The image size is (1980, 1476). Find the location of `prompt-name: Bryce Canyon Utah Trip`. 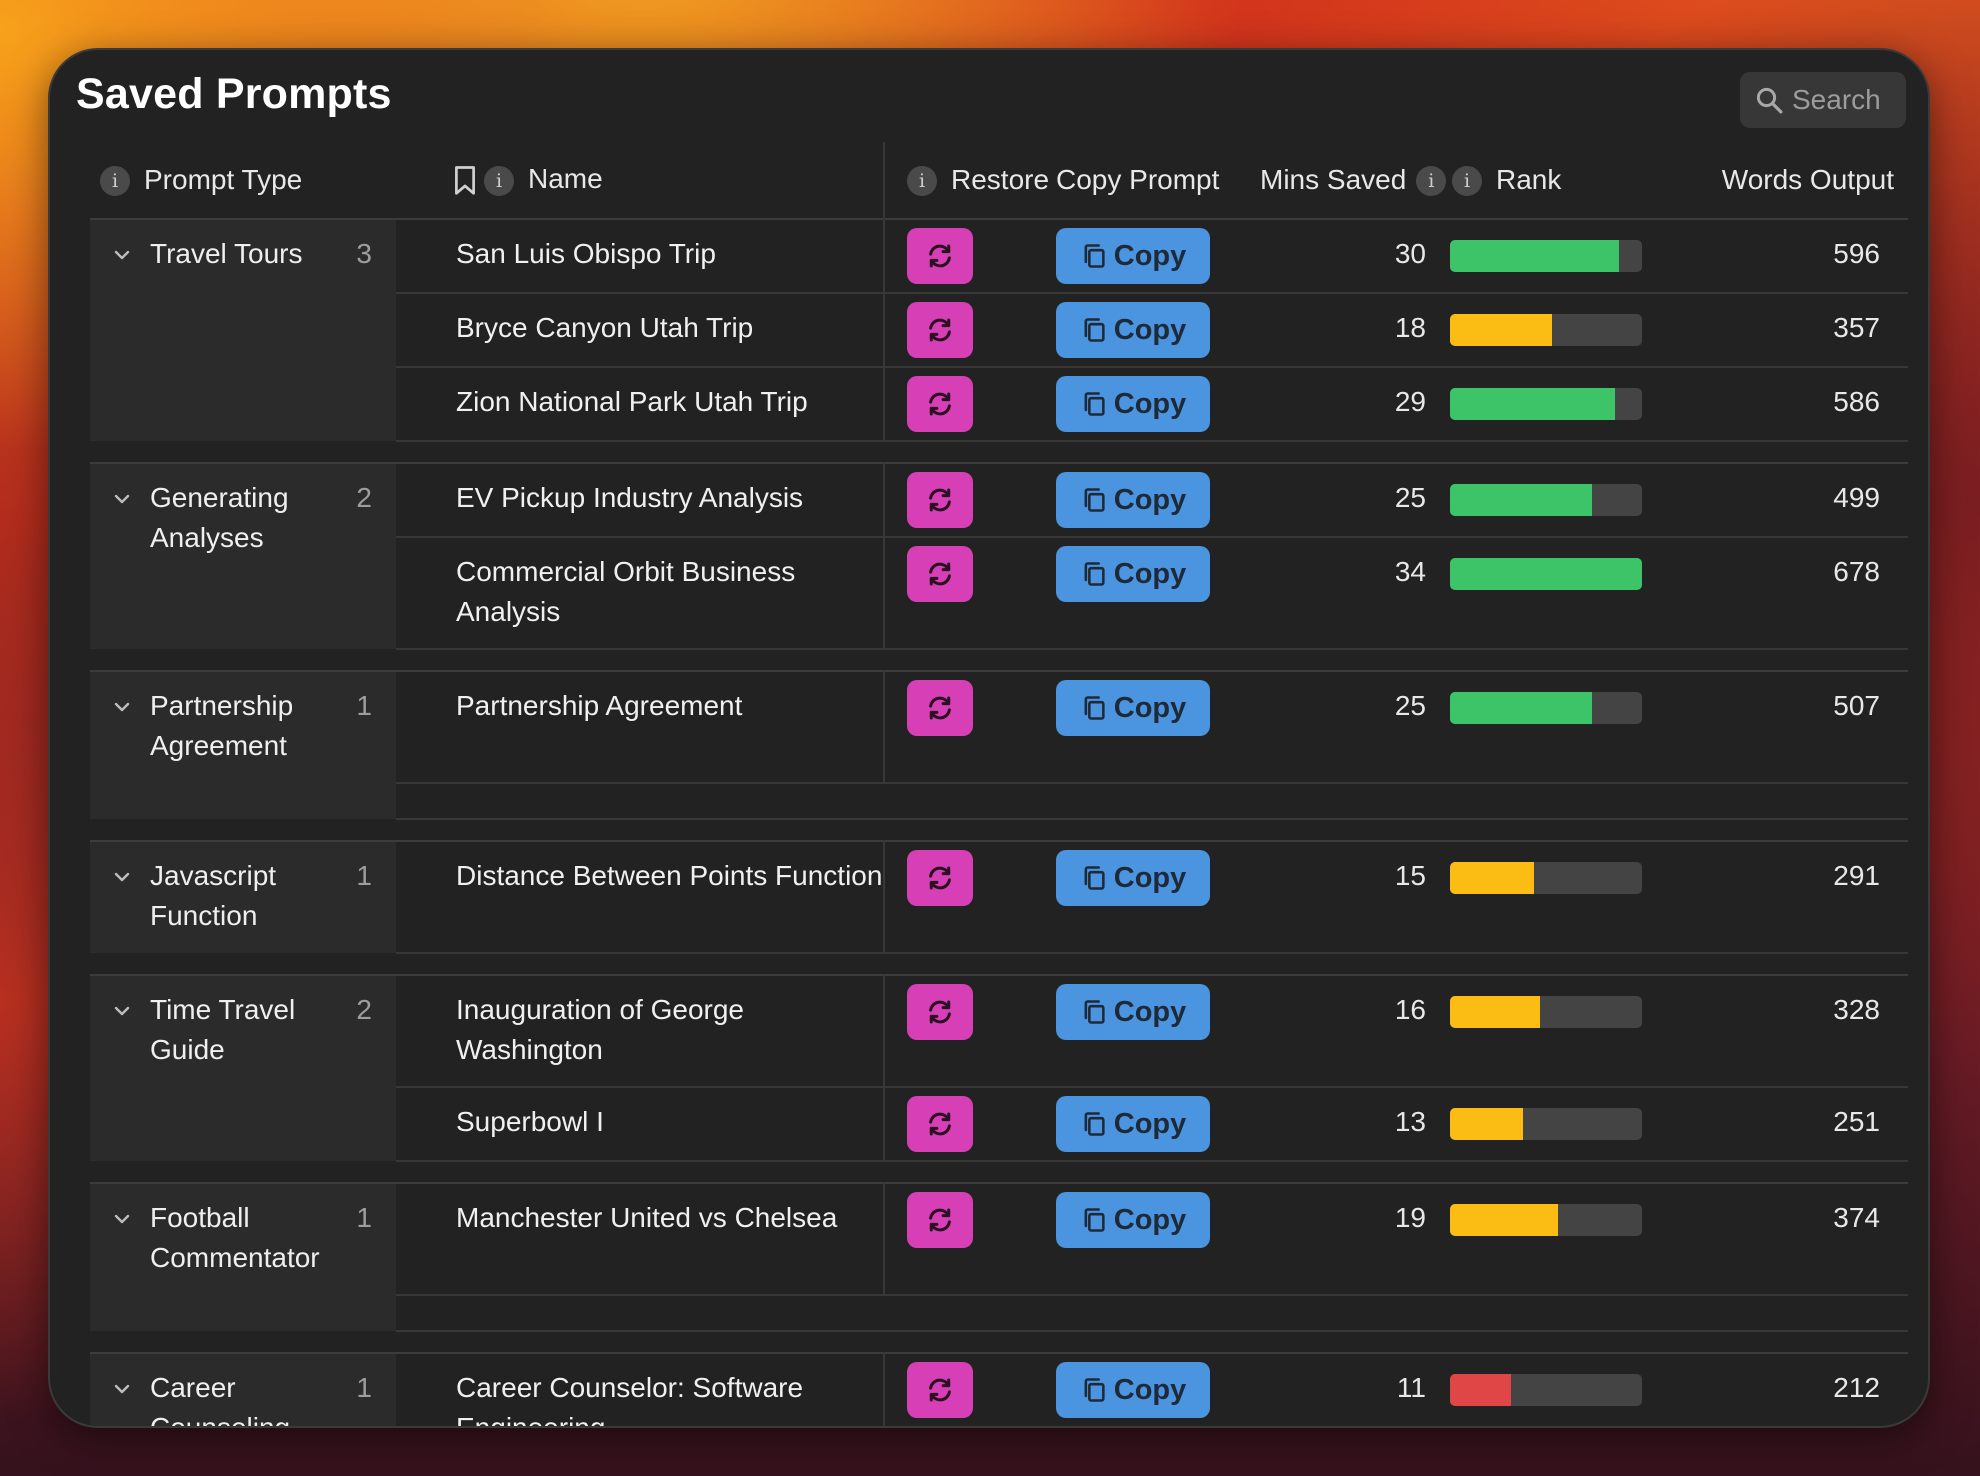

prompt-name: Bryce Canyon Utah Trip is located at coordinates (640, 330).